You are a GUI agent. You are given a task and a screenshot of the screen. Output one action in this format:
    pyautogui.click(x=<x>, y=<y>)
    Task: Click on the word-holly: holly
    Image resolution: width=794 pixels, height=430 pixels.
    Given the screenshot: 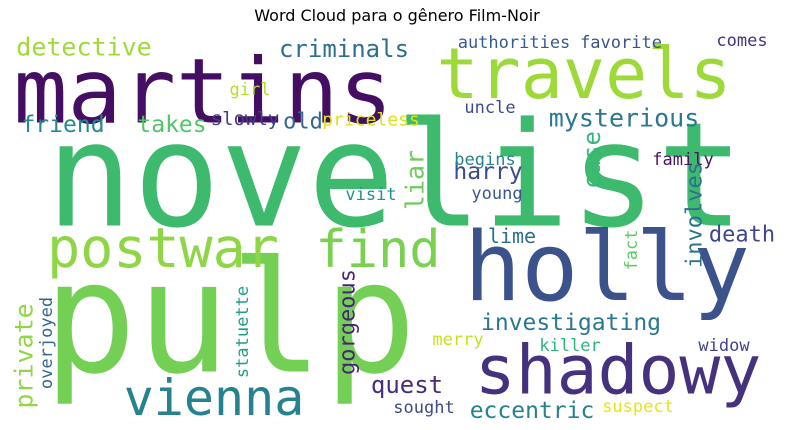 What is the action you would take?
    pyautogui.click(x=607, y=268)
    